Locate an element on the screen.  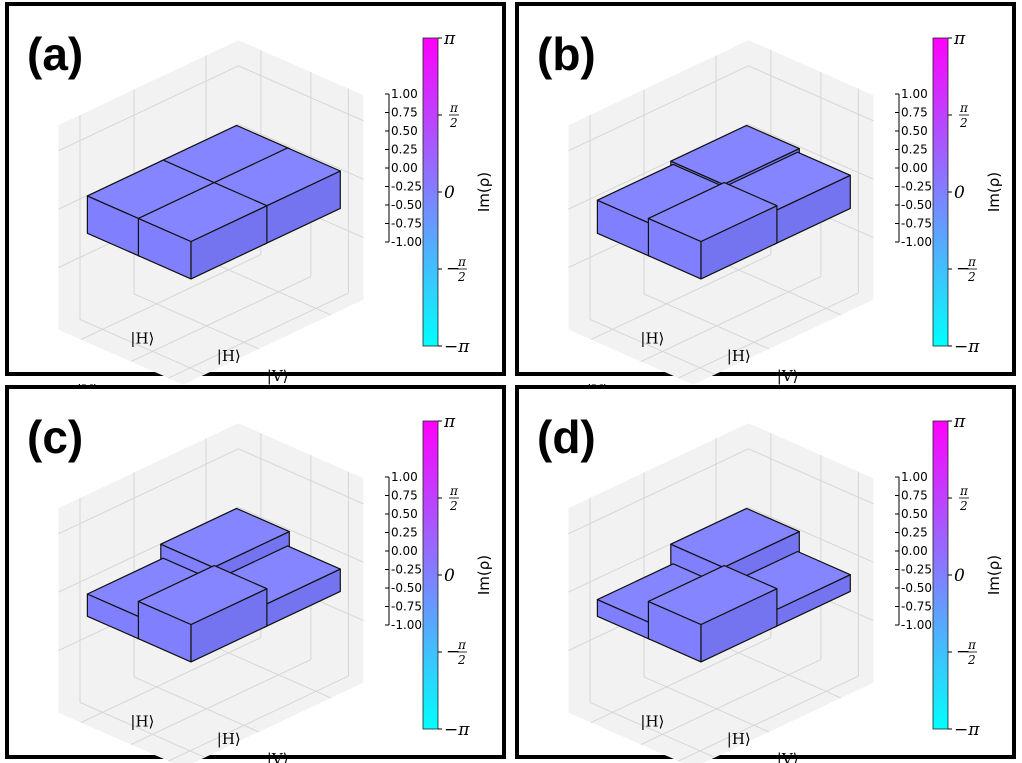
panel-label: (d) is located at coordinates (566, 437).